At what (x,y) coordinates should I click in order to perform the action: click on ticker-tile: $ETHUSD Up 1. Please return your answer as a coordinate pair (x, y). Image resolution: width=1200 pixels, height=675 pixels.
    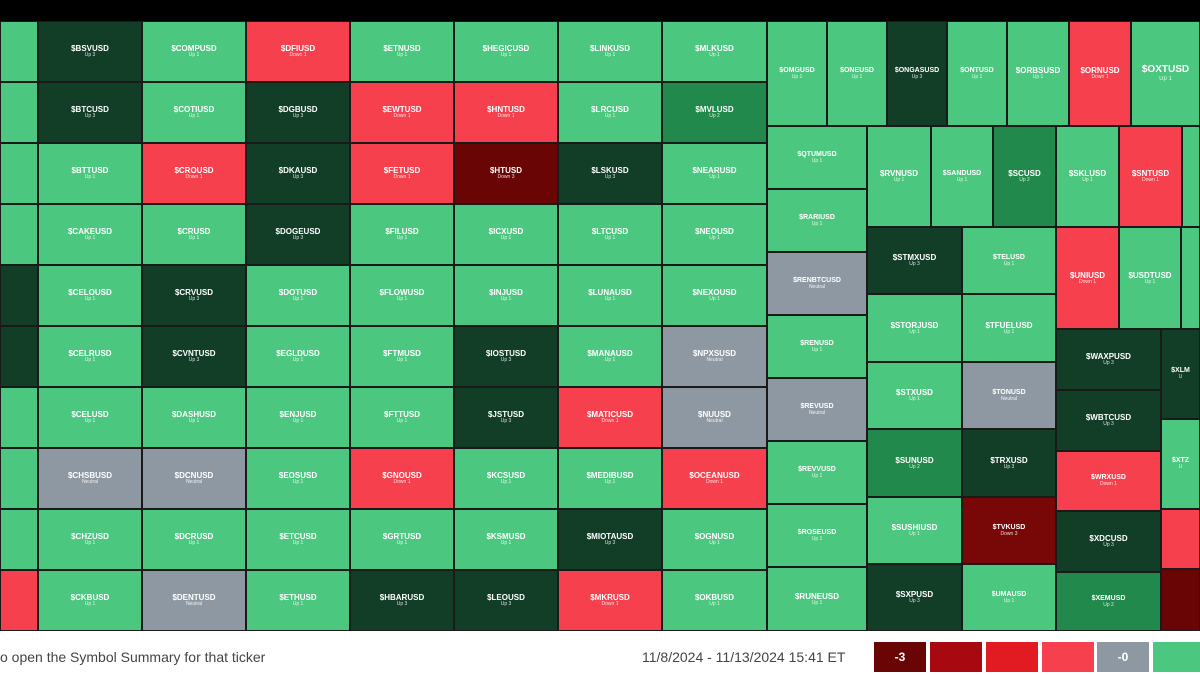
    Looking at the image, I should click on (298, 600).